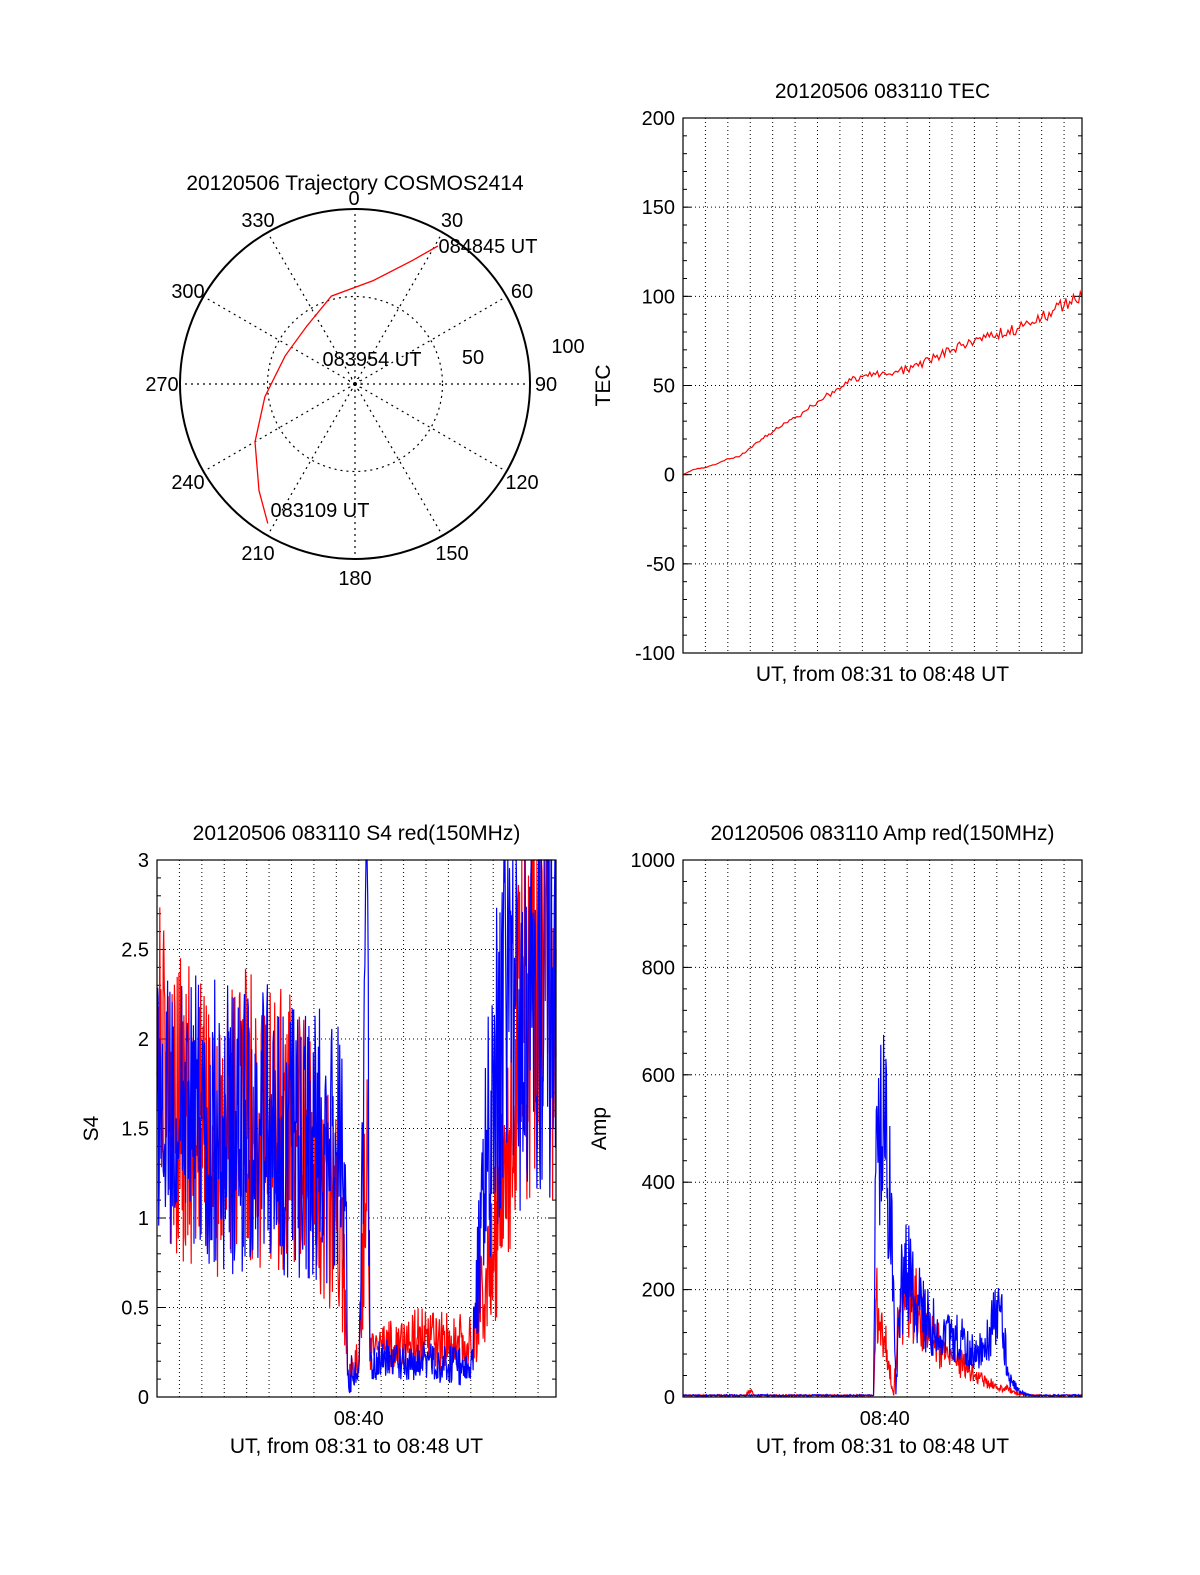 The width and height of the screenshot is (1200, 1575). Describe the element at coordinates (473, 358) in the screenshot. I see `ring-label: 50` at that location.